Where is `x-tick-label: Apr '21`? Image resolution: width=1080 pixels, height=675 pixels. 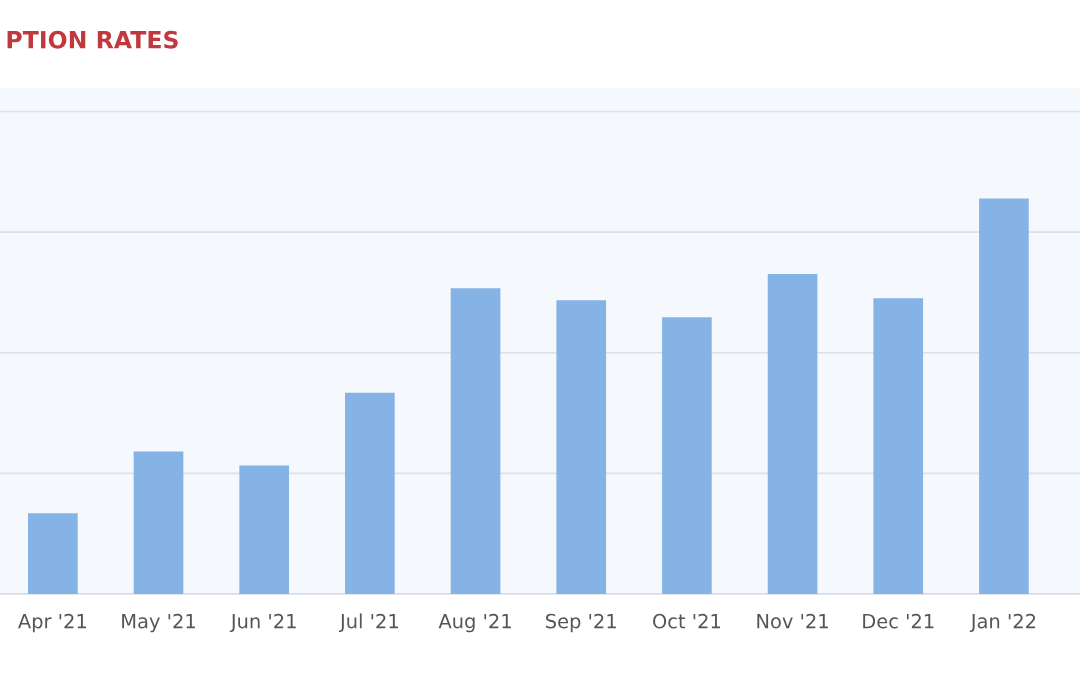 x-tick-label: Apr '21 is located at coordinates (52, 623).